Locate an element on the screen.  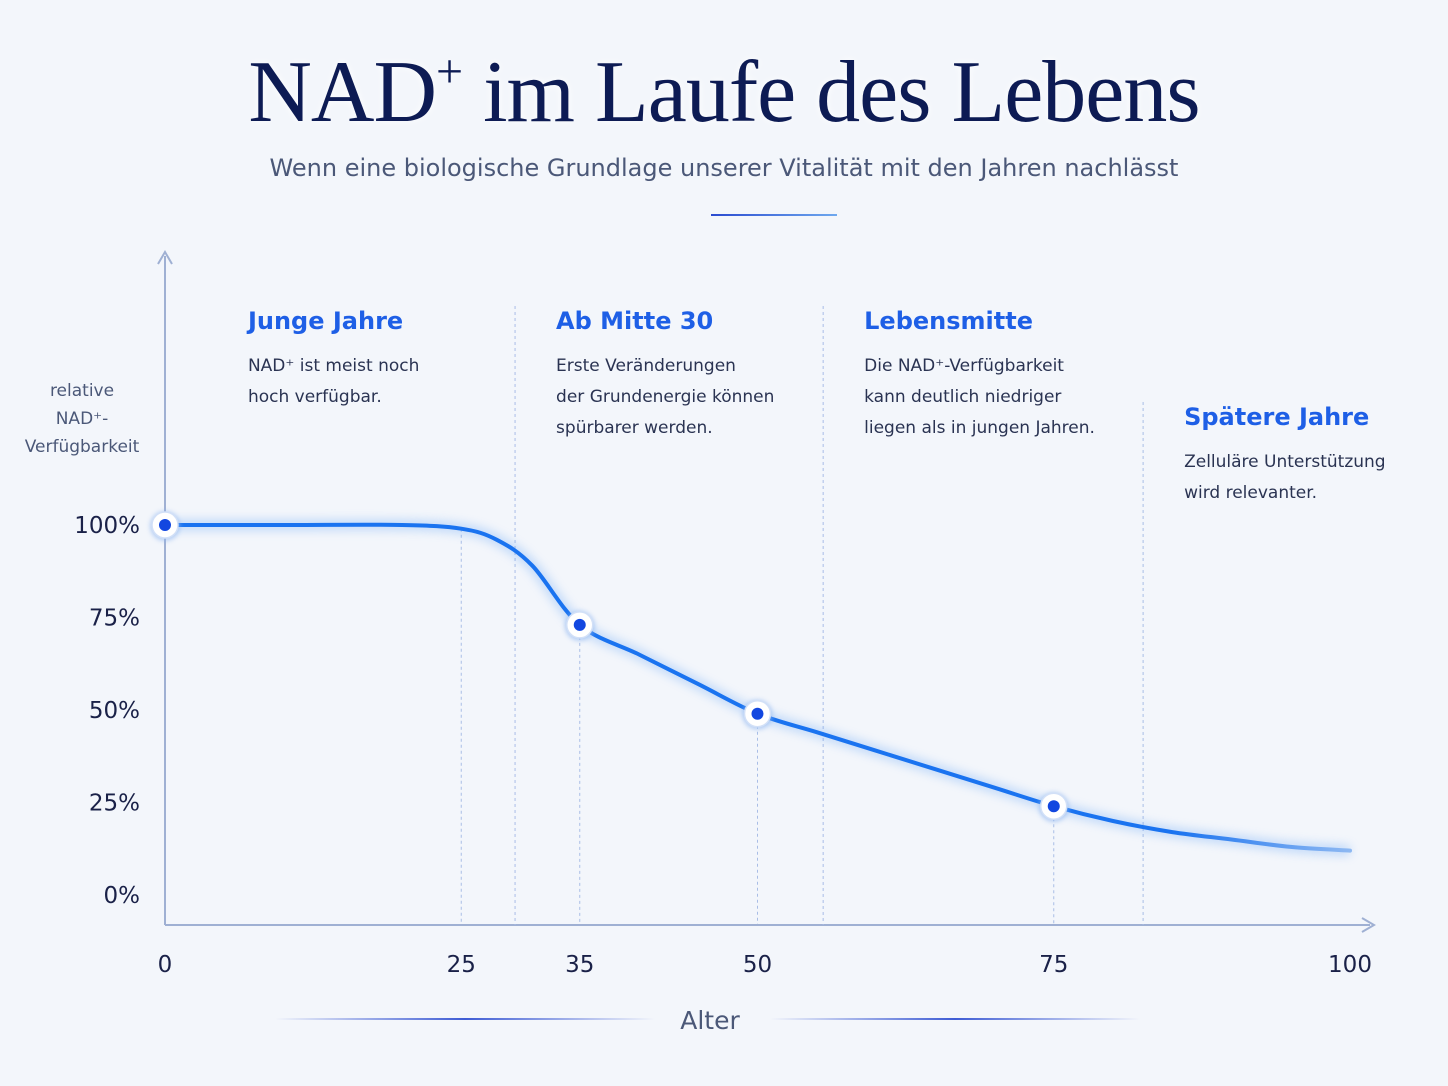
stage-text-line: der Grundenergie können is located at coordinates (665, 397).